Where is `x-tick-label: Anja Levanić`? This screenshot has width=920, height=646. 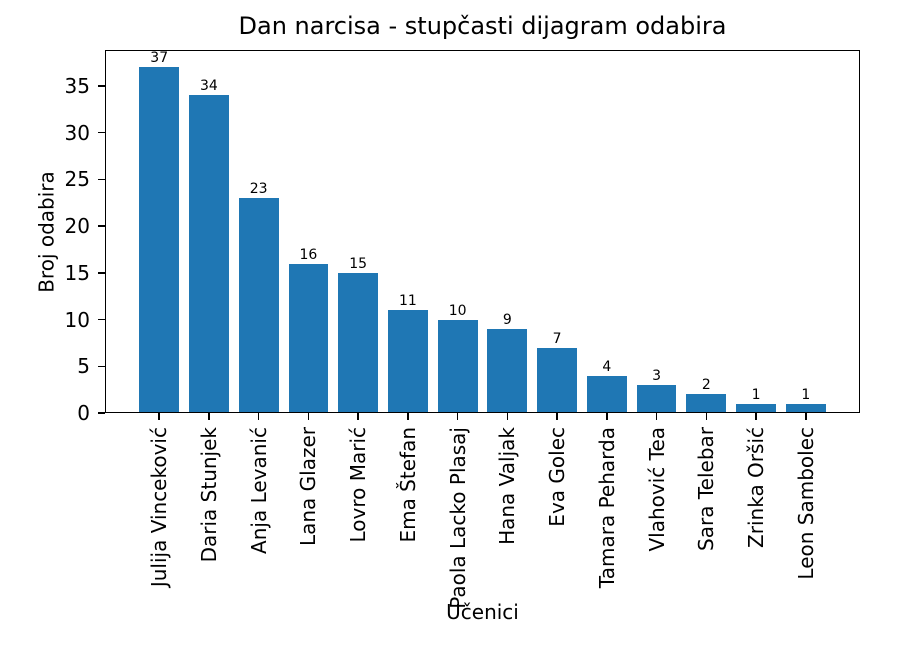
x-tick-label: Anja Levanić is located at coordinates (258, 490).